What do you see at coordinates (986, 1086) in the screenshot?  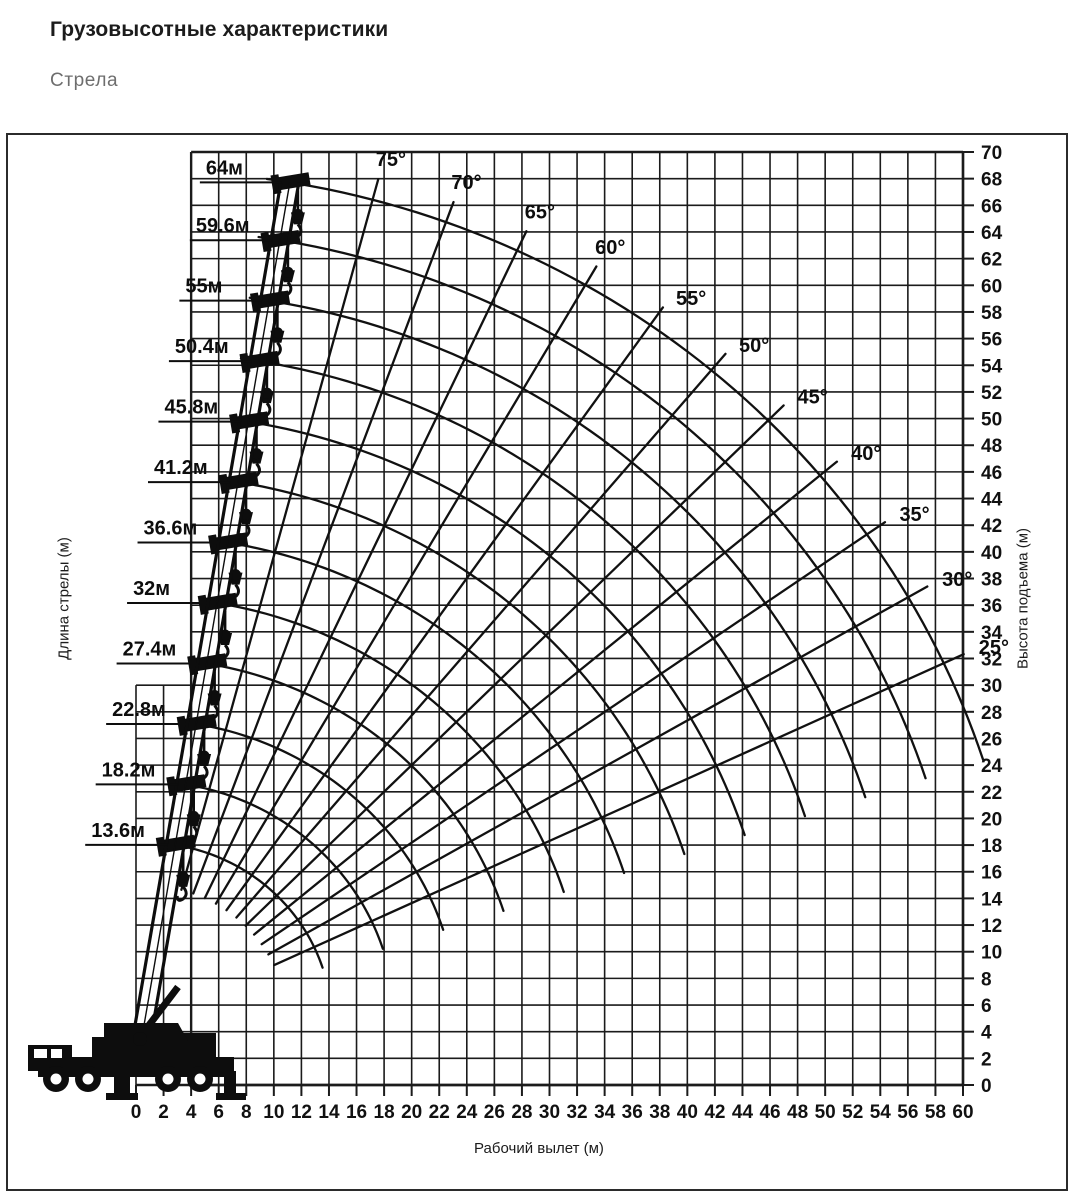 I see `y-axis-tick-label: 0` at bounding box center [986, 1086].